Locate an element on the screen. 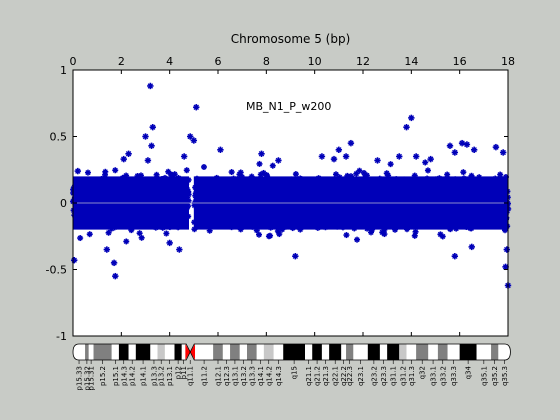 The height and width of the screenshot is (420, 560). band-label: q32 is located at coordinates (423, 372).